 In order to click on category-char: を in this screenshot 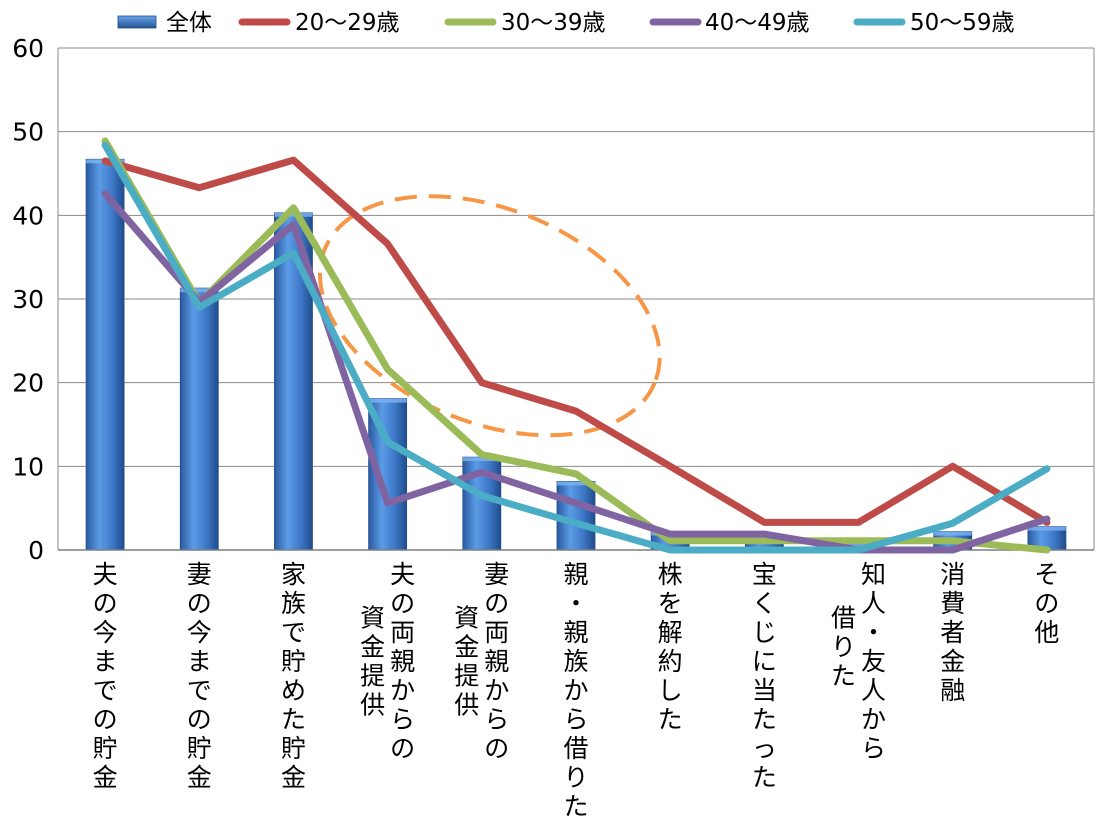, I will do `click(670, 603)`.